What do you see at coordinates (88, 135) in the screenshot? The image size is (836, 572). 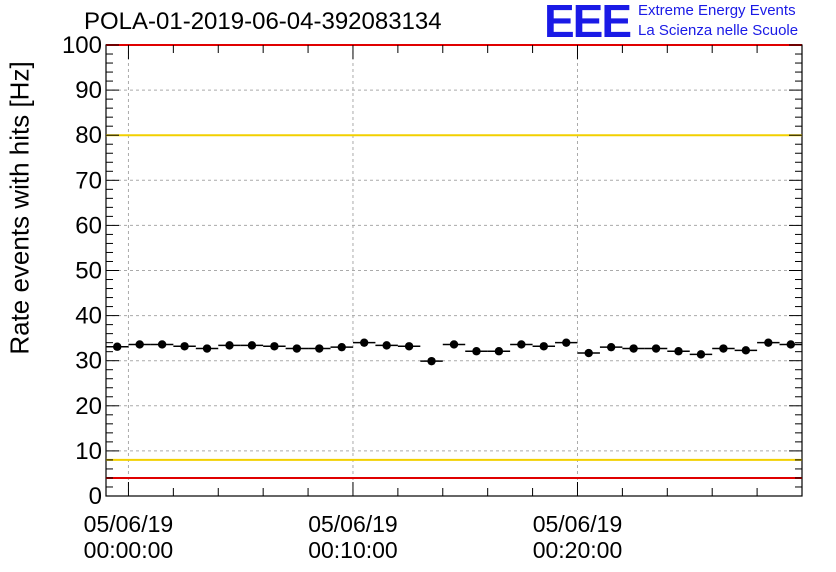 I see `y-tick-label: 80` at bounding box center [88, 135].